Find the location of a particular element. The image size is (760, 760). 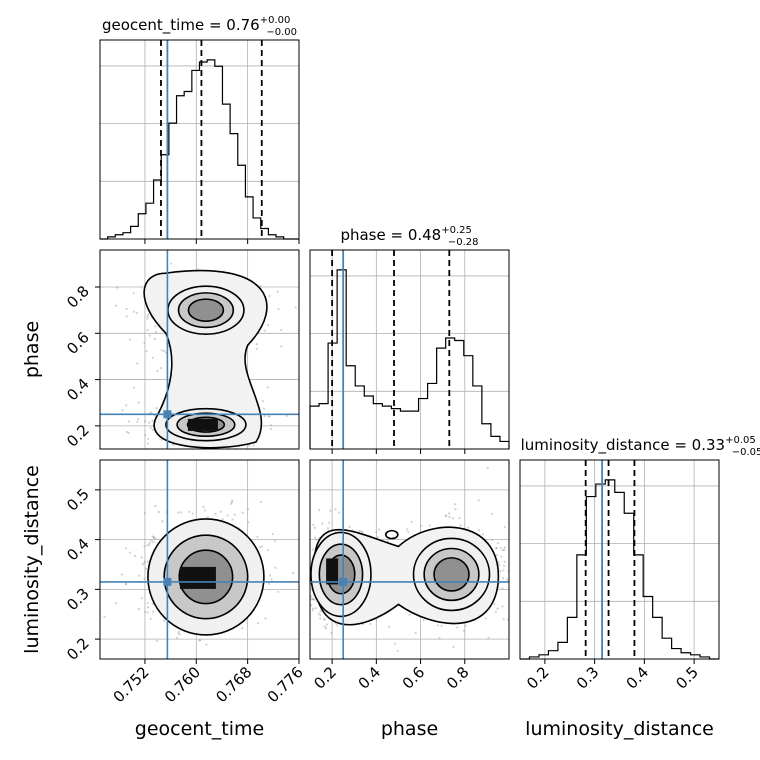

density-geocent_time-luminosity_distance is located at coordinates (199, 572).